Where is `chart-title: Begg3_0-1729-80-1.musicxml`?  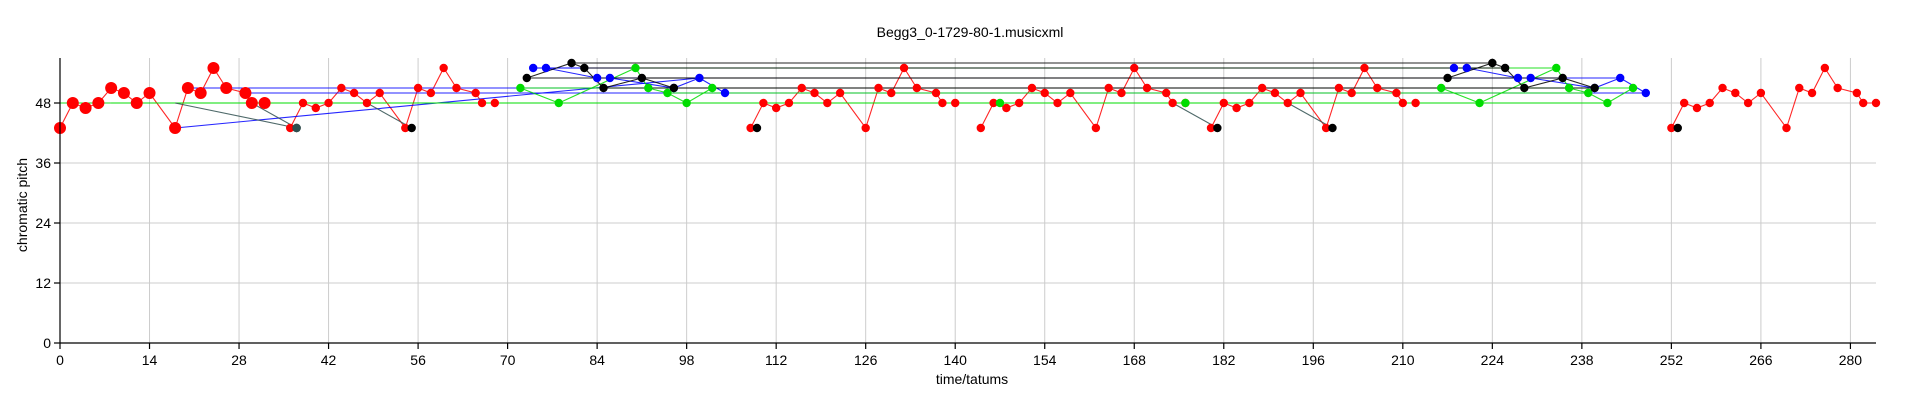
chart-title: Begg3_0-1729-80-1.musicxml is located at coordinates (970, 32).